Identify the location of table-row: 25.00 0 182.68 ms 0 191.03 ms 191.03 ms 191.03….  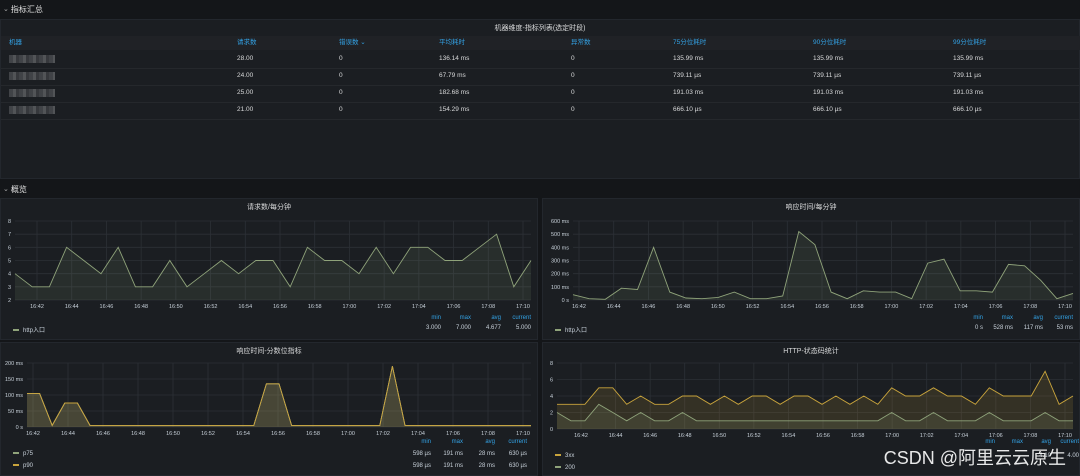
(540, 94).